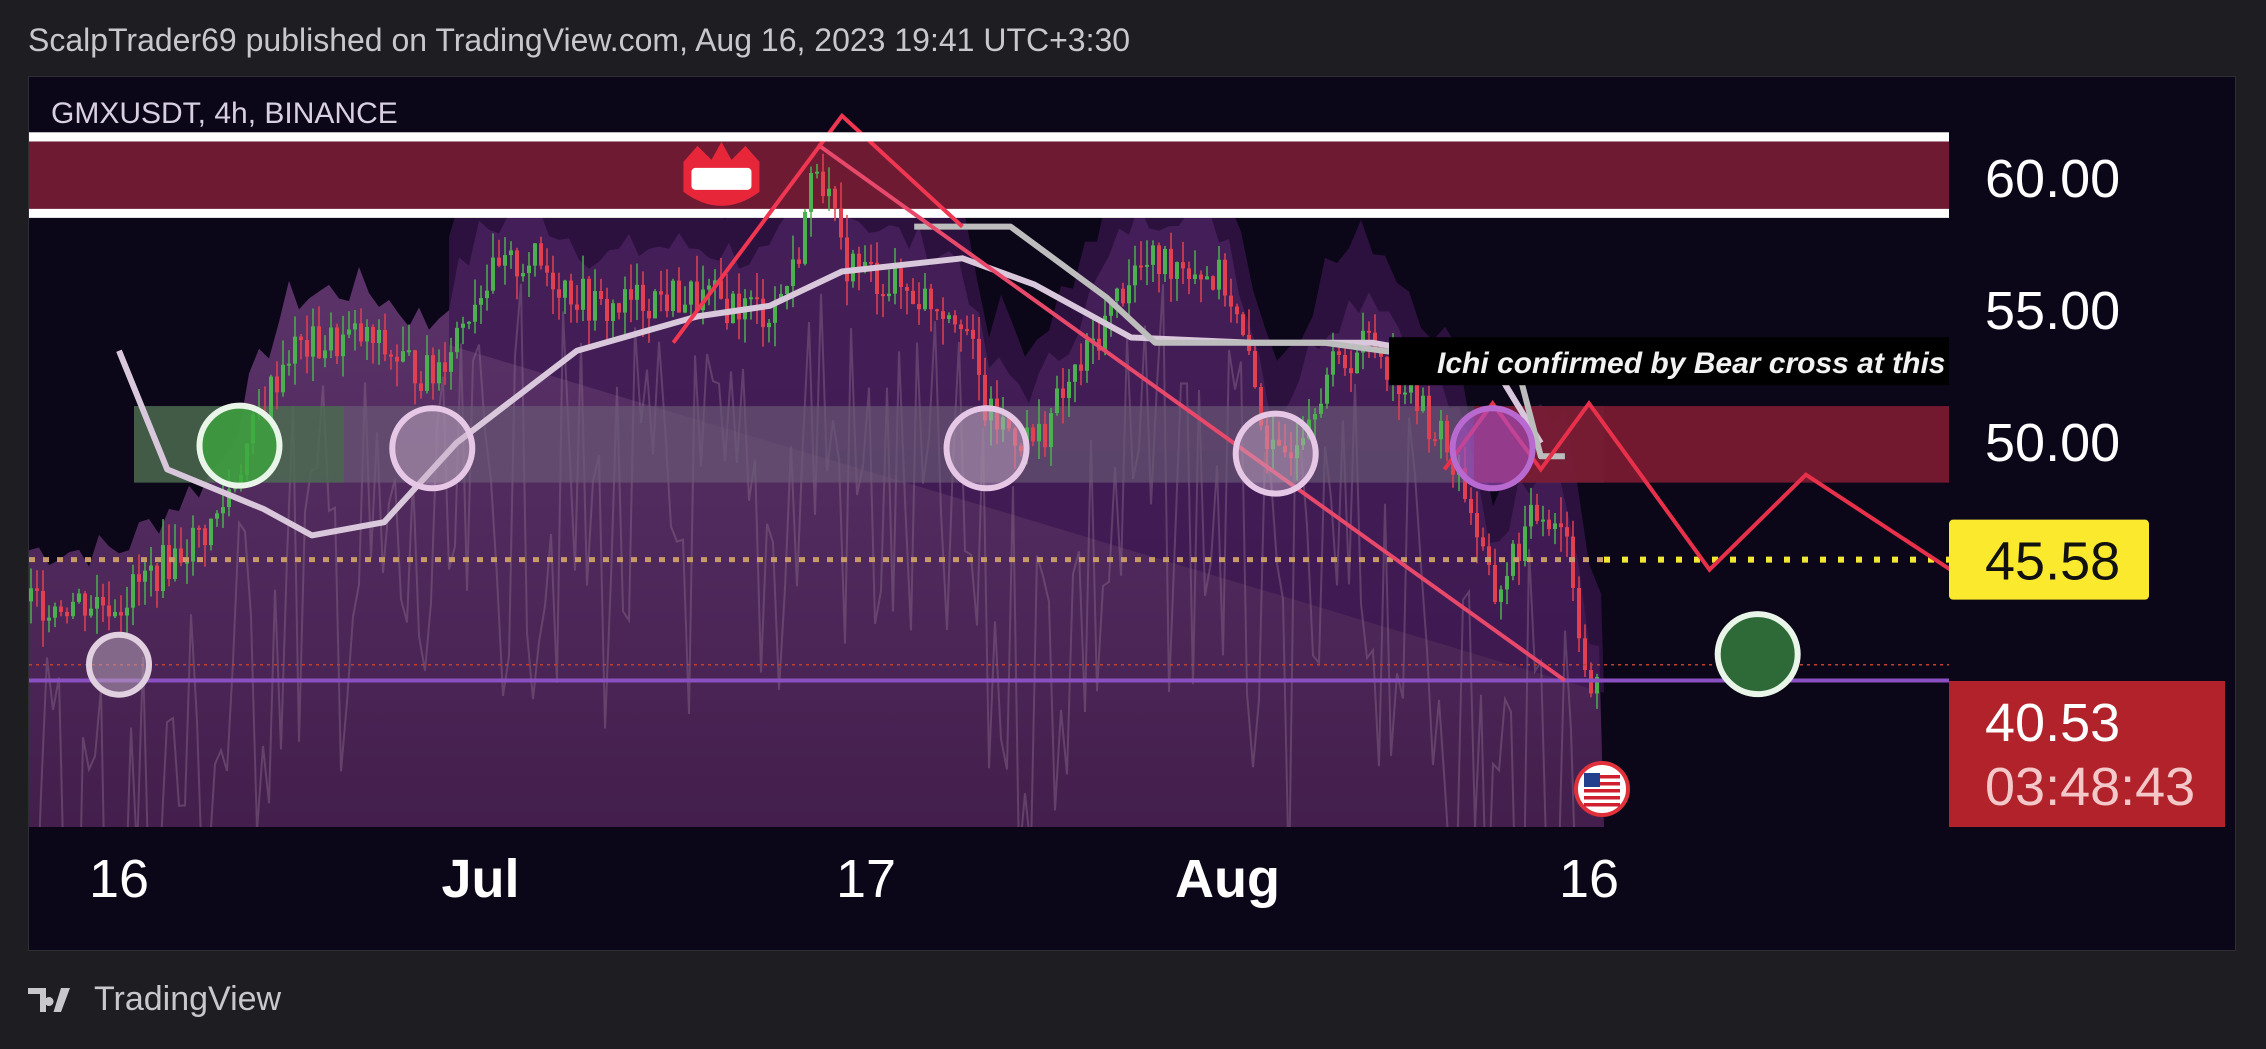 The image size is (2266, 1049). Describe the element at coordinates (2049, 559) in the screenshot. I see `target-price-tag` at that location.